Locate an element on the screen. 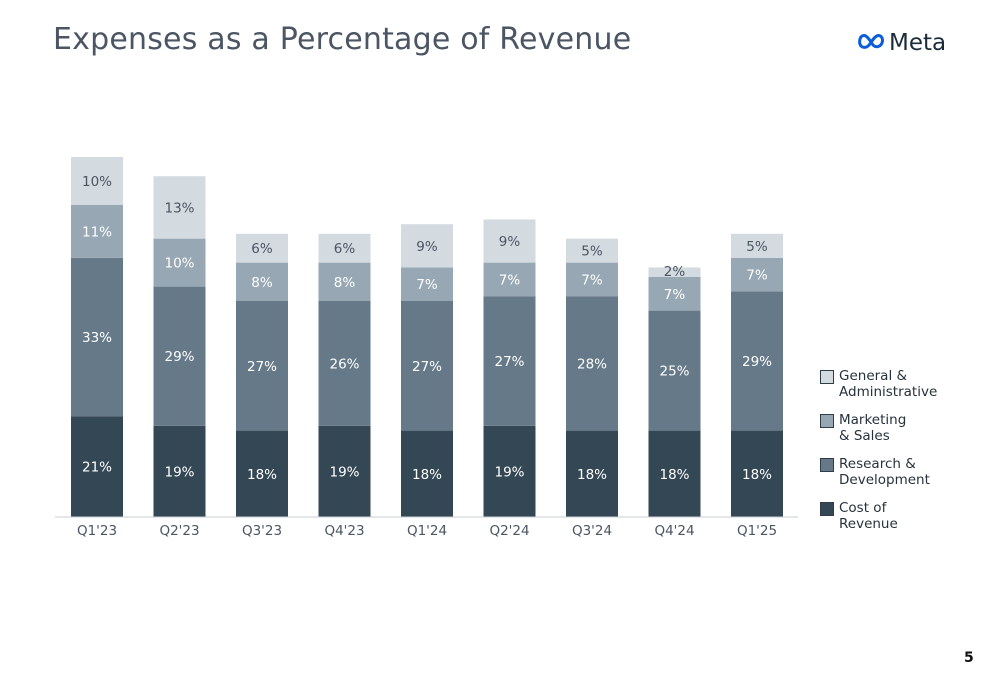 This screenshot has height=685, width=1000. x-tick-label: Q1'25 is located at coordinates (757, 531).